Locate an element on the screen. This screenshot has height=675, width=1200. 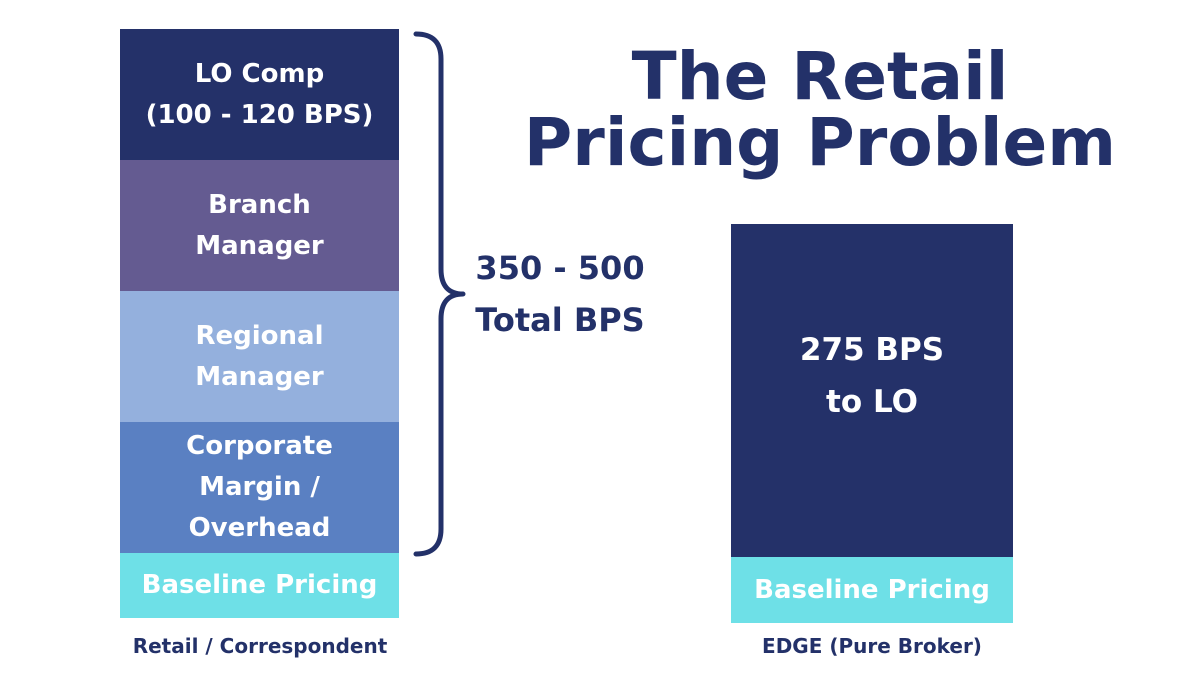
total-bps-range: 350 - 500 is located at coordinates (560, 268).